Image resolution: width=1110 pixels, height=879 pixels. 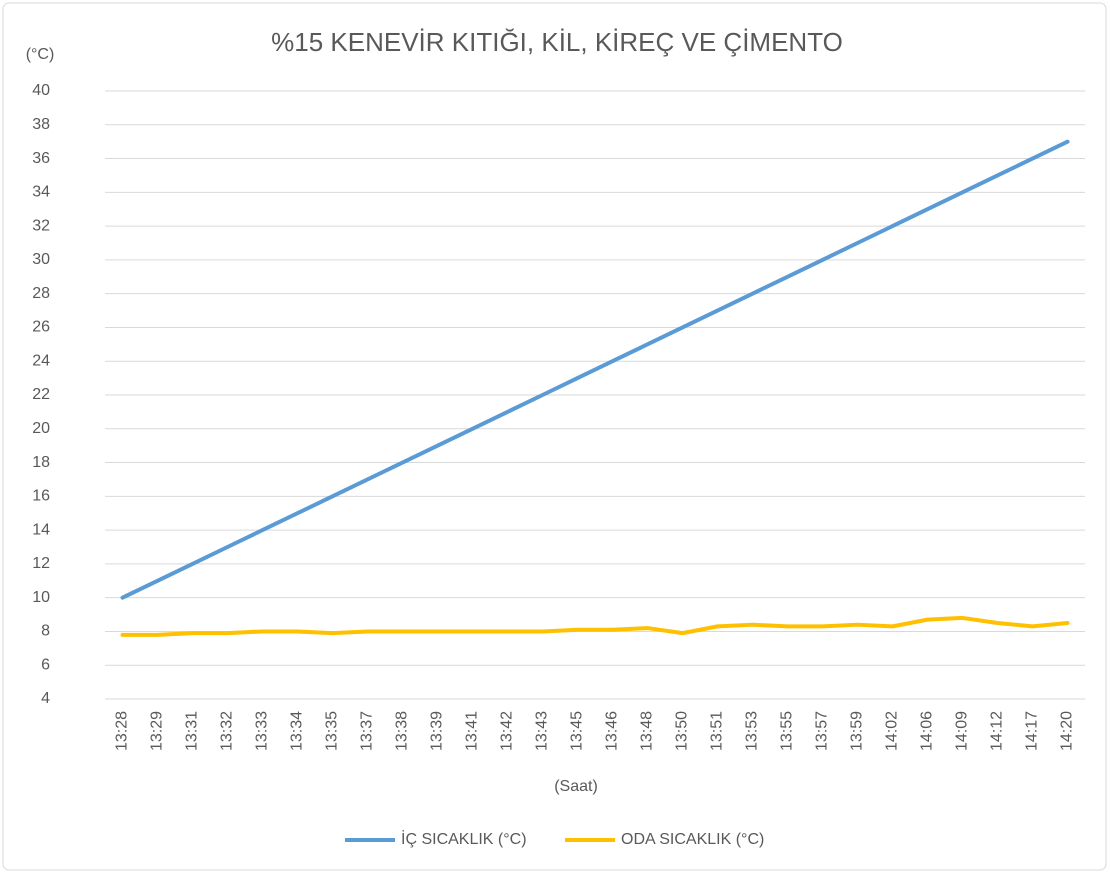 What do you see at coordinates (41, 90) in the screenshot?
I see `y-tick-label: 40` at bounding box center [41, 90].